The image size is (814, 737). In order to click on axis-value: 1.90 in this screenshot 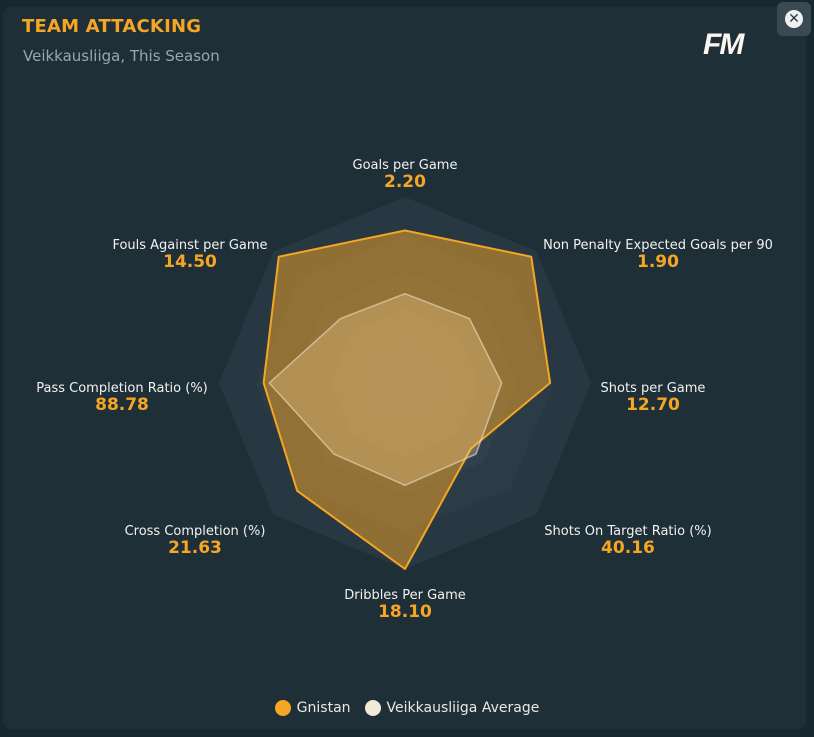, I will do `click(658, 262)`.